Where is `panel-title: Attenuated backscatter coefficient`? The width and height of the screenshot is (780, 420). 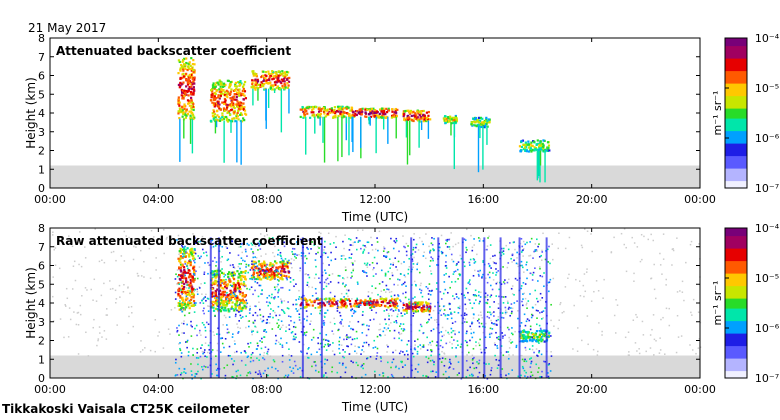
panel-title: Attenuated backscatter coefficient is located at coordinates (173, 51).